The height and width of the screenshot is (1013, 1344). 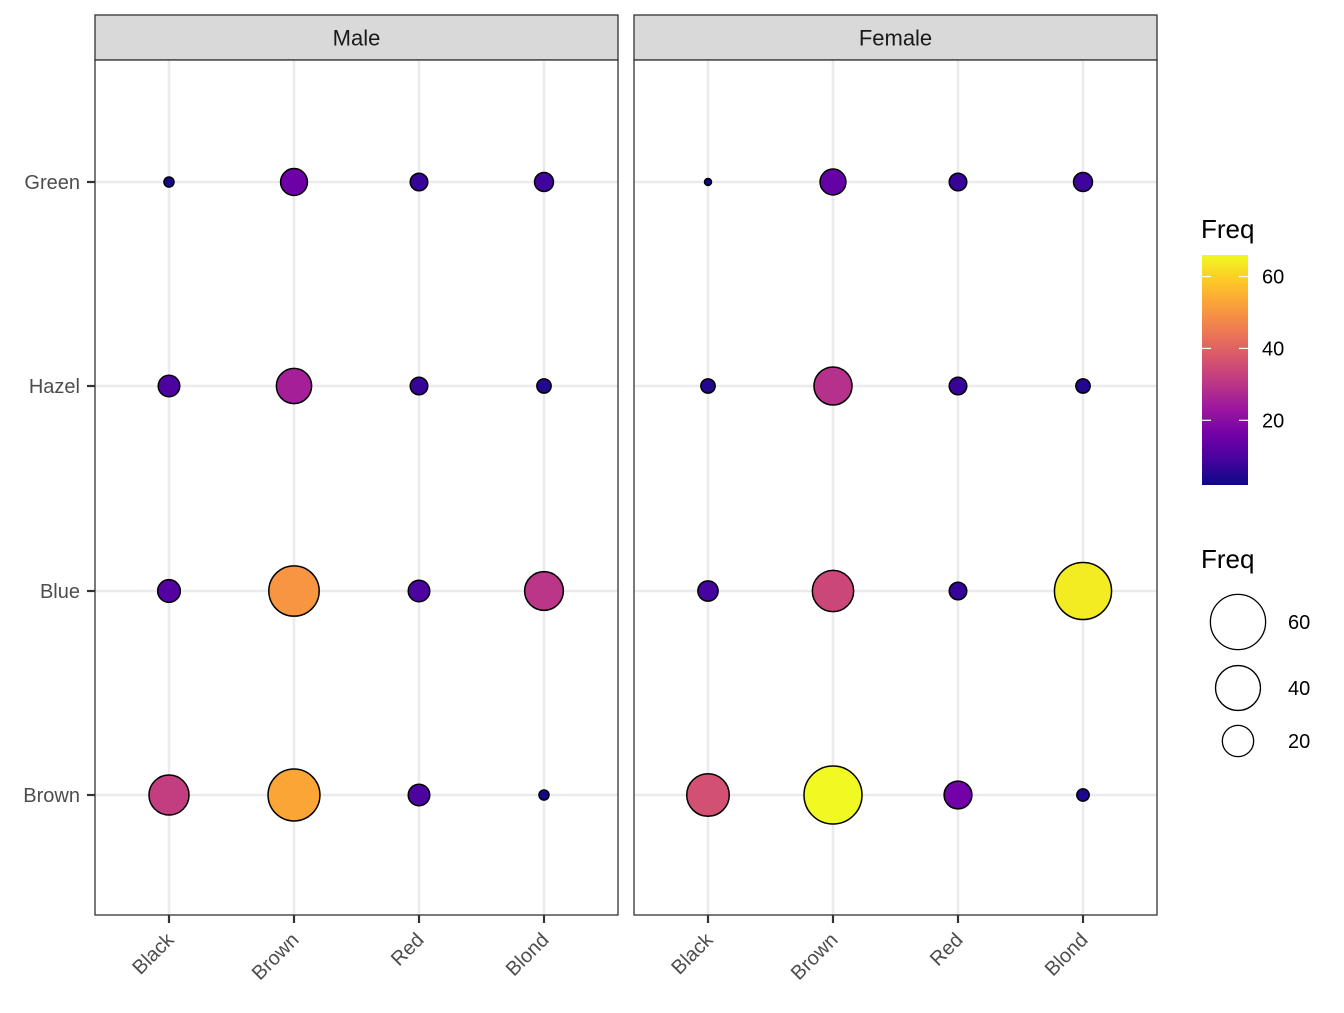 What do you see at coordinates (52, 183) in the screenshot?
I see `y-tick-label: Green` at bounding box center [52, 183].